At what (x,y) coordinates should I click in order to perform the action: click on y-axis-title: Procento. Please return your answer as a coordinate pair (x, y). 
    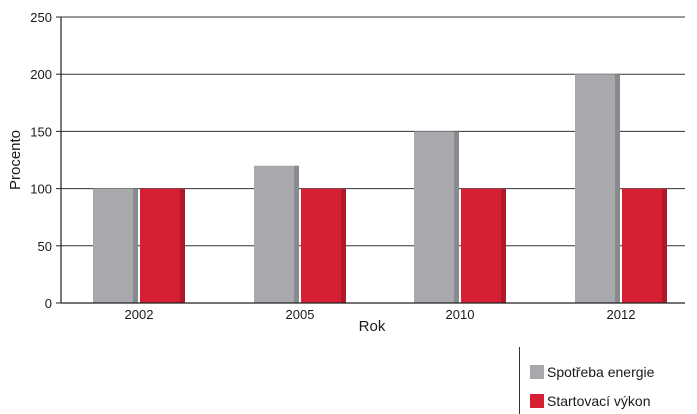
    Looking at the image, I should click on (15, 160).